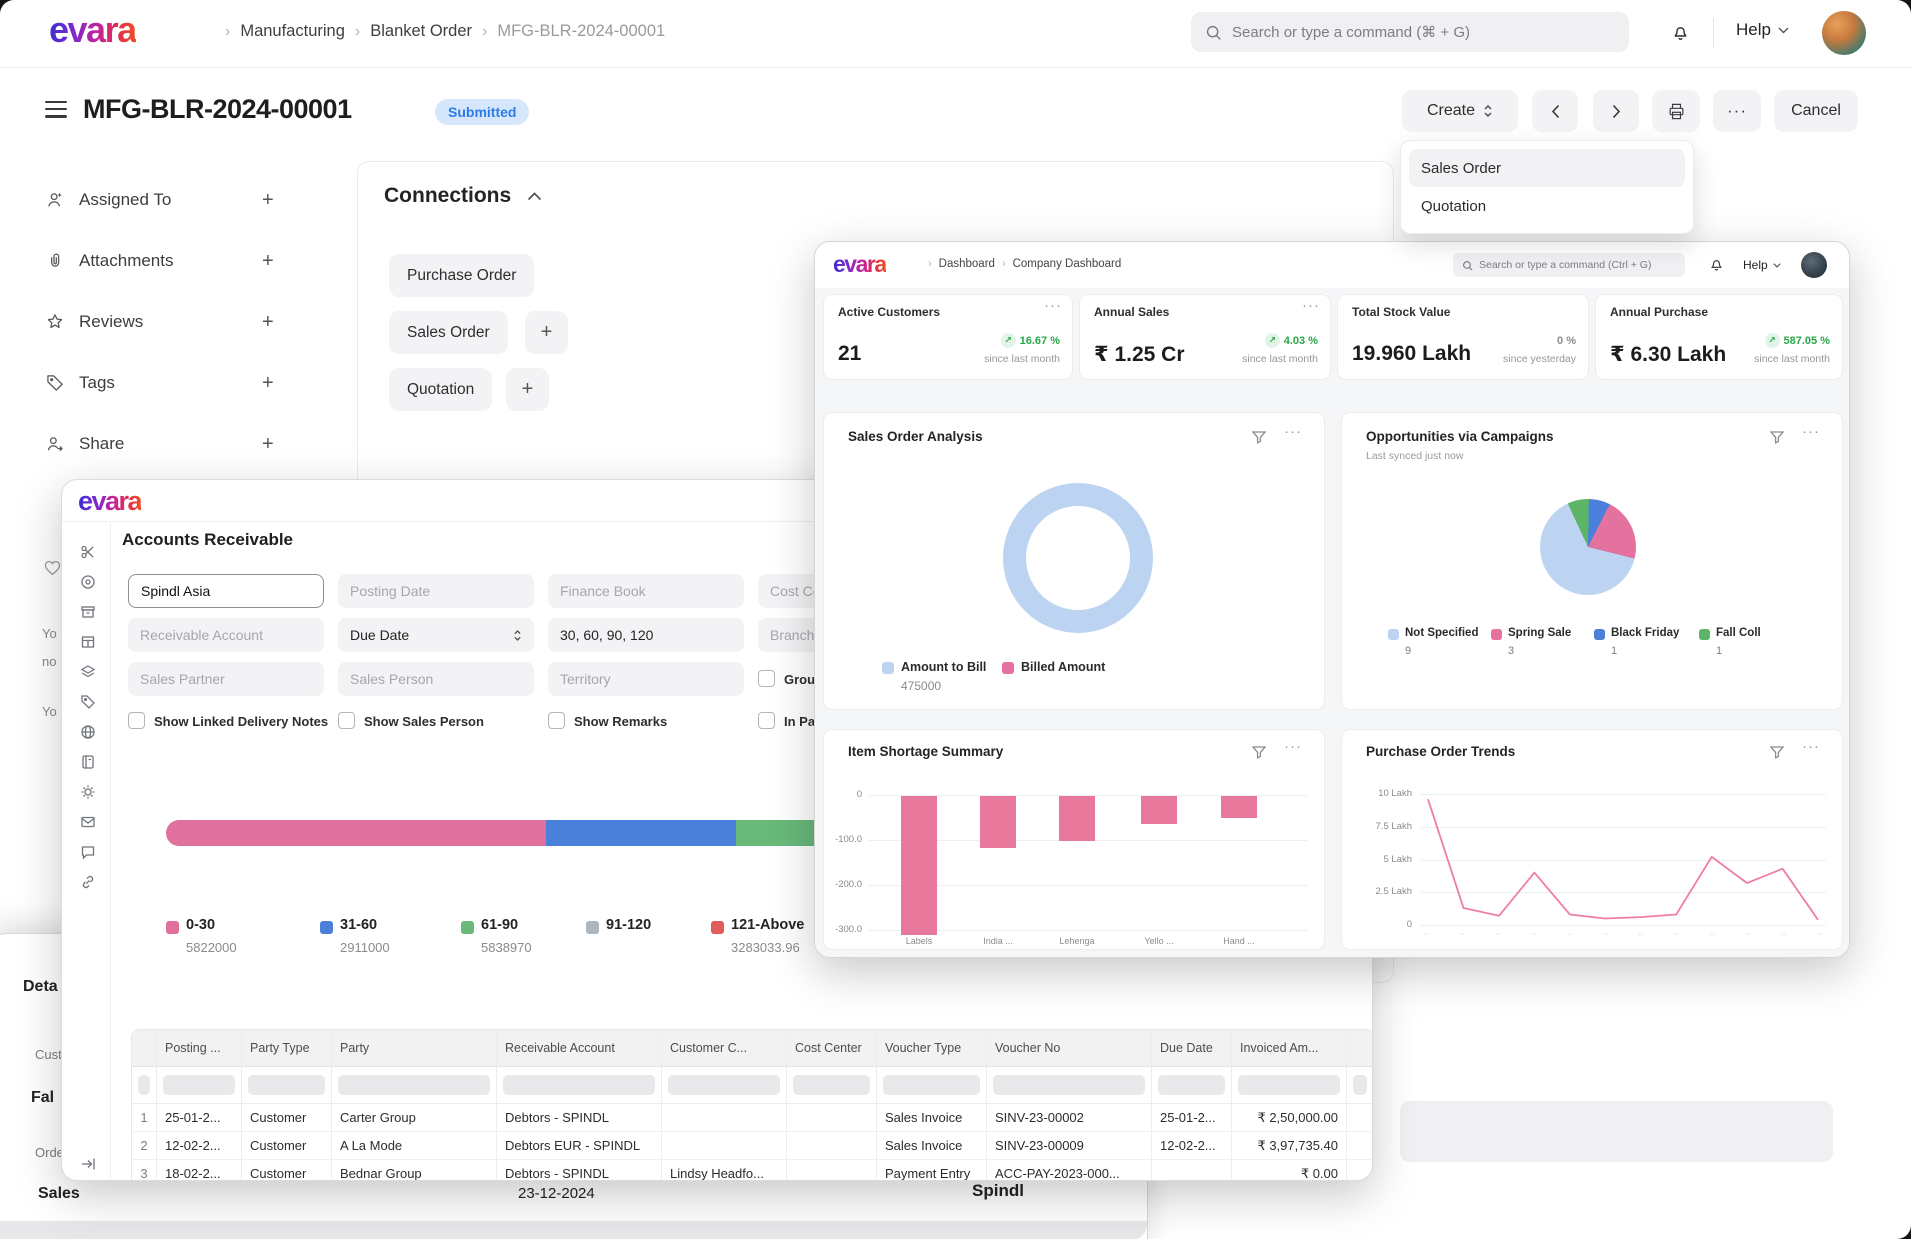  Describe the element at coordinates (88, 822) in the screenshot. I see `mail-icon` at that location.